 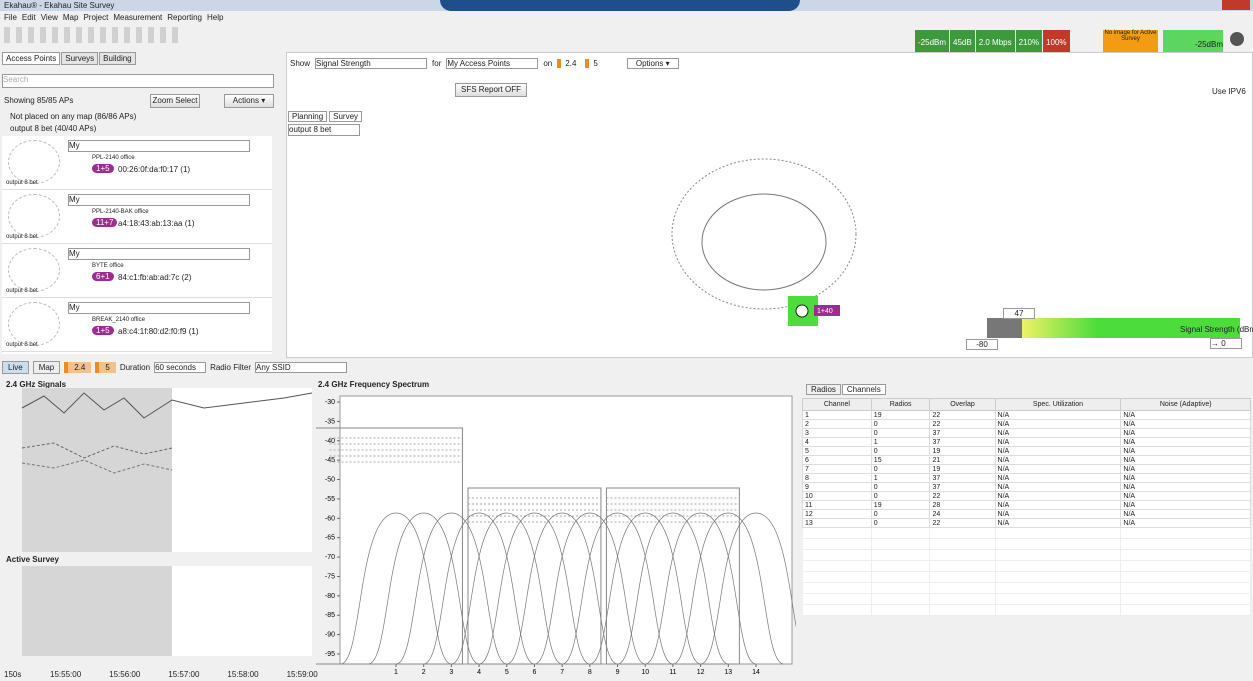 I want to click on menu-item: Edit, so click(x=28, y=17).